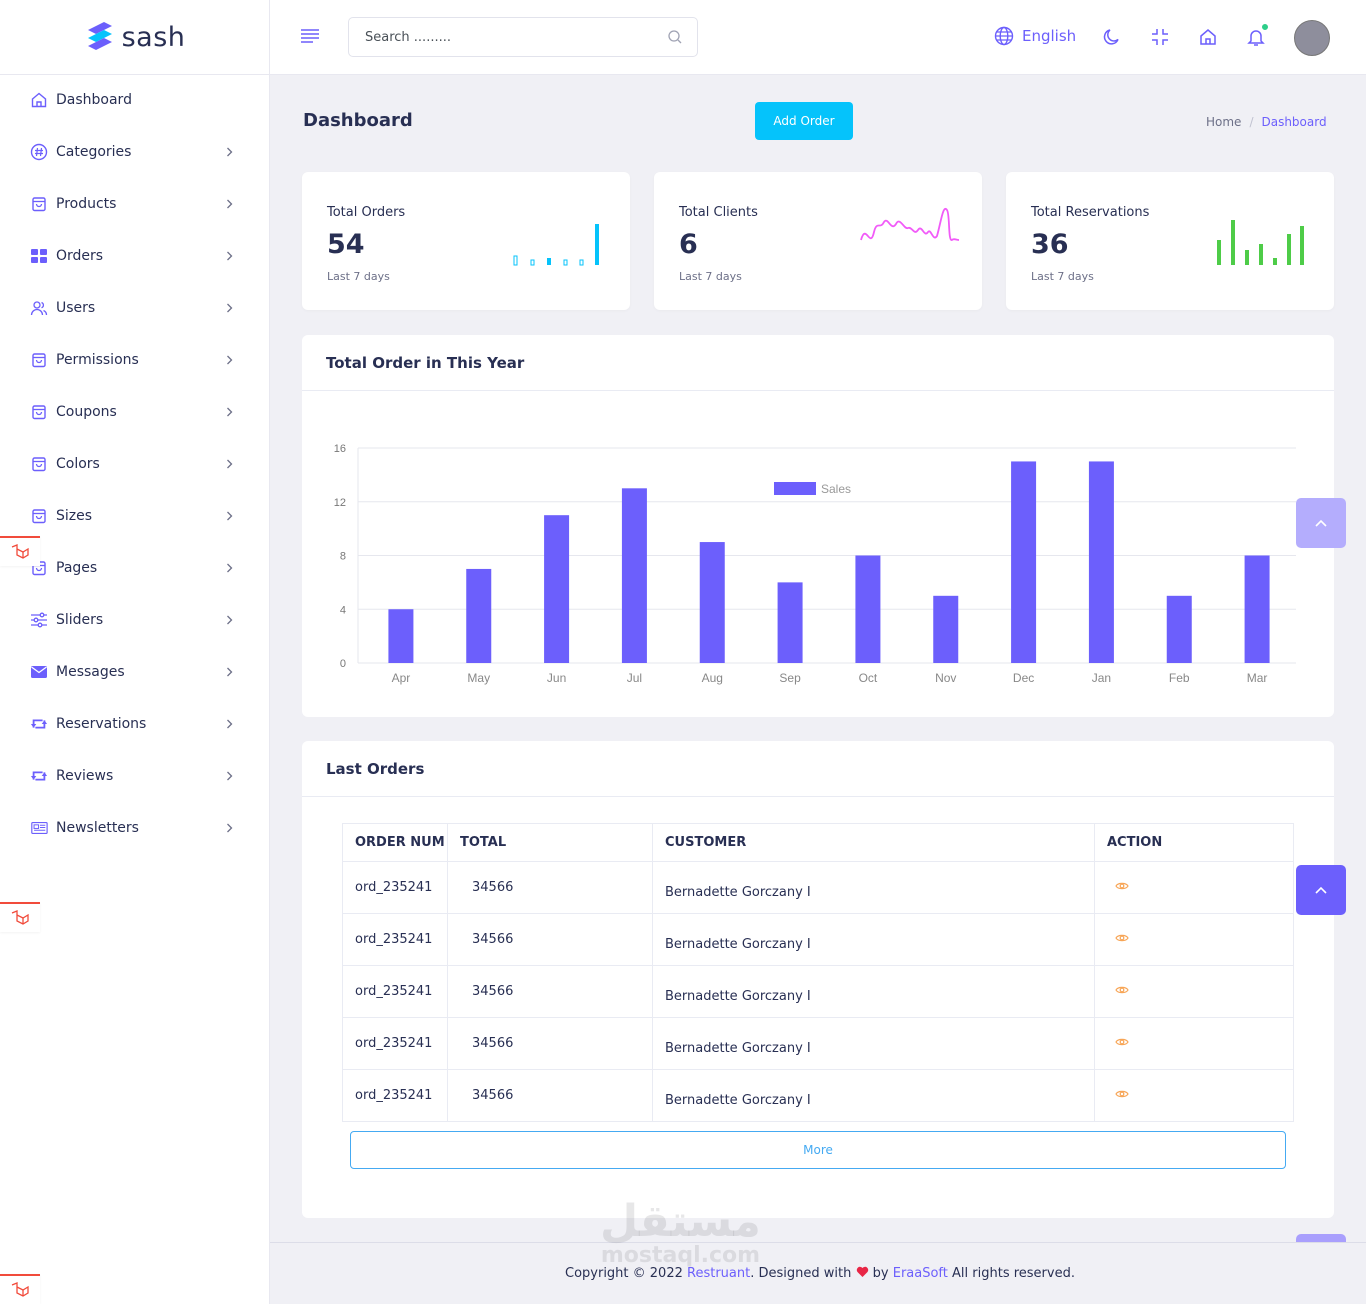  Describe the element at coordinates (134, 828) in the screenshot. I see `sidebar-item-newsletters: Newsletters` at that location.